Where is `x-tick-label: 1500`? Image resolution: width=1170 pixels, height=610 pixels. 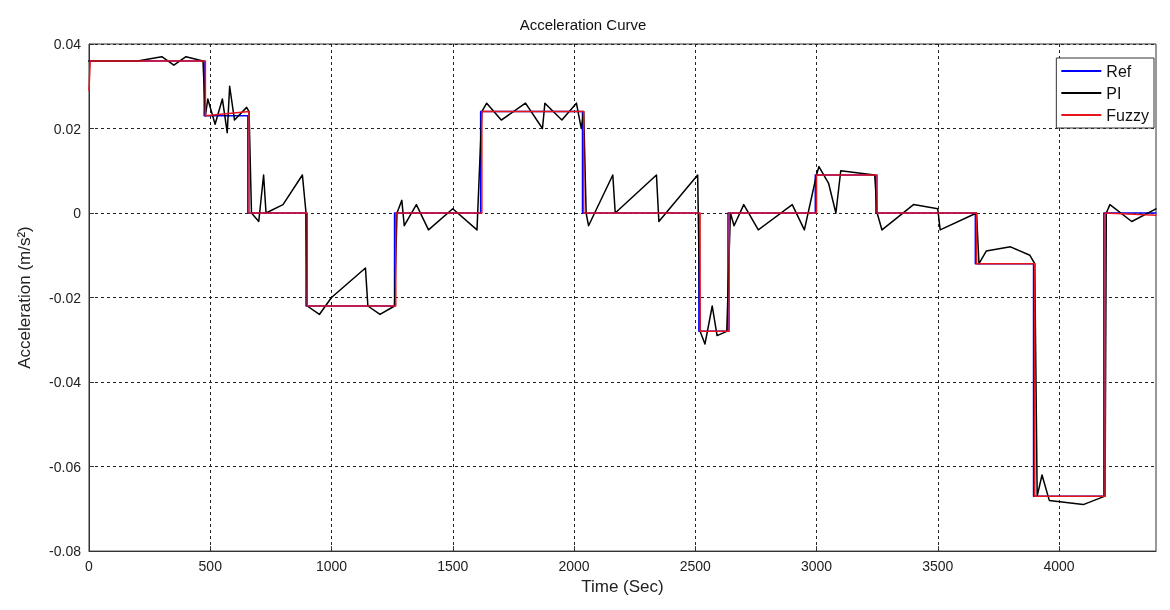 x-tick-label: 1500 is located at coordinates (453, 566).